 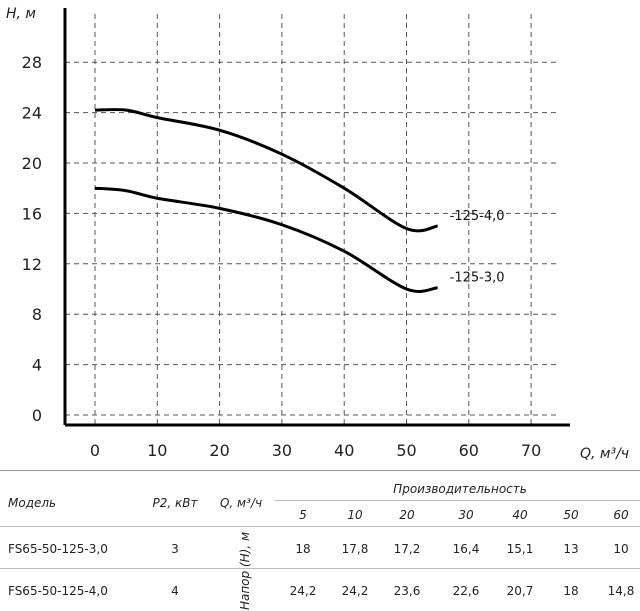 What do you see at coordinates (571, 549) in the screenshot?
I see `head-value-cell: 13` at bounding box center [571, 549].